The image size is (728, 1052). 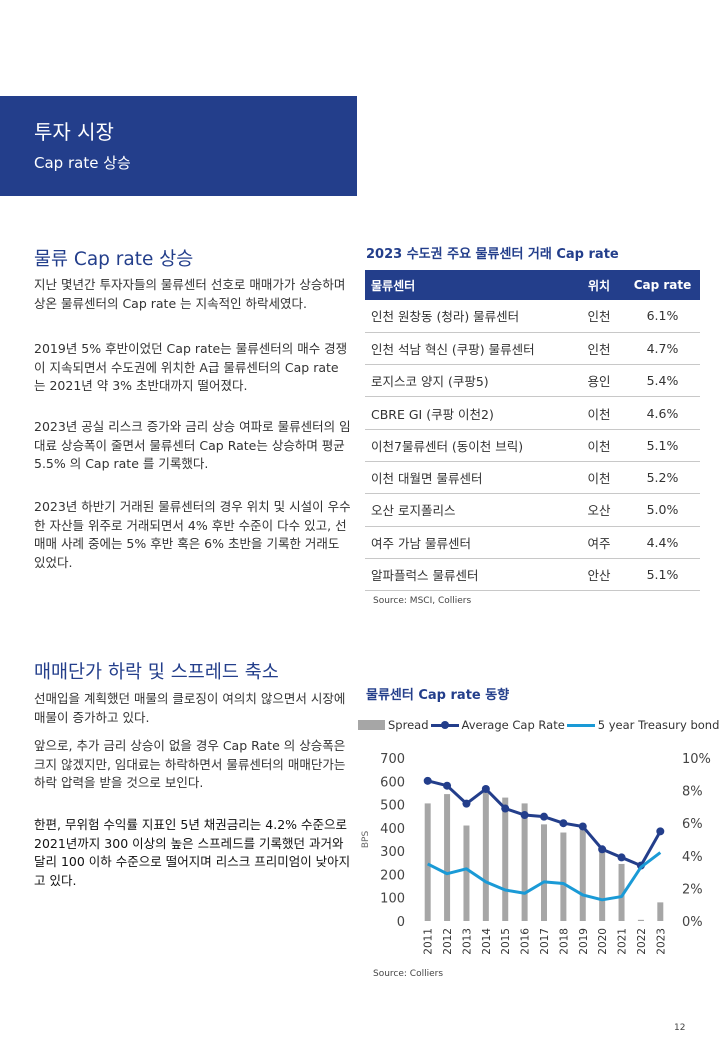 I want to click on legend-cap-rate: Average Cap Rate, so click(x=497, y=725).